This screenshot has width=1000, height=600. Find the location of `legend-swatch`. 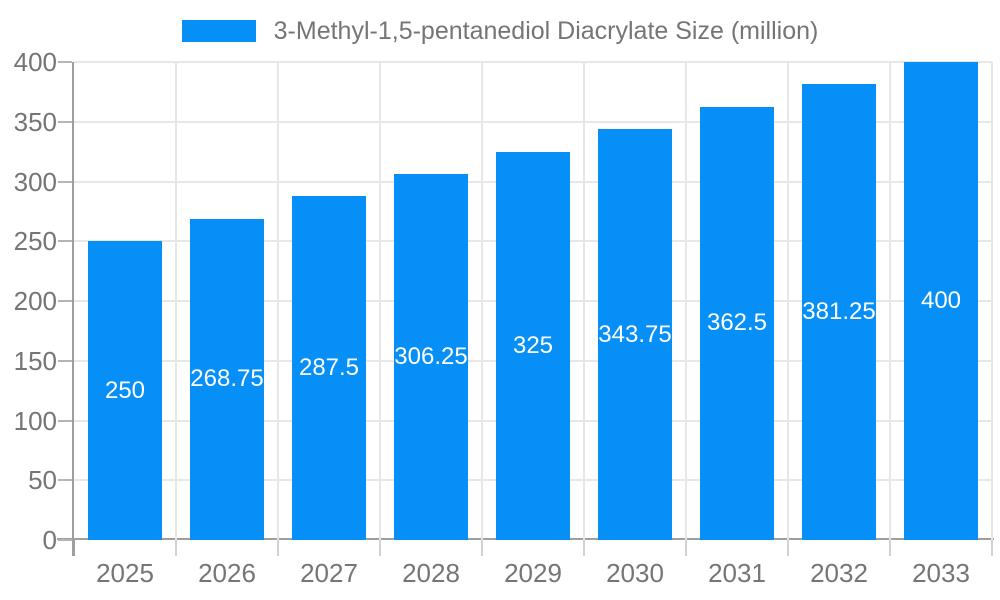

legend-swatch is located at coordinates (218, 31).